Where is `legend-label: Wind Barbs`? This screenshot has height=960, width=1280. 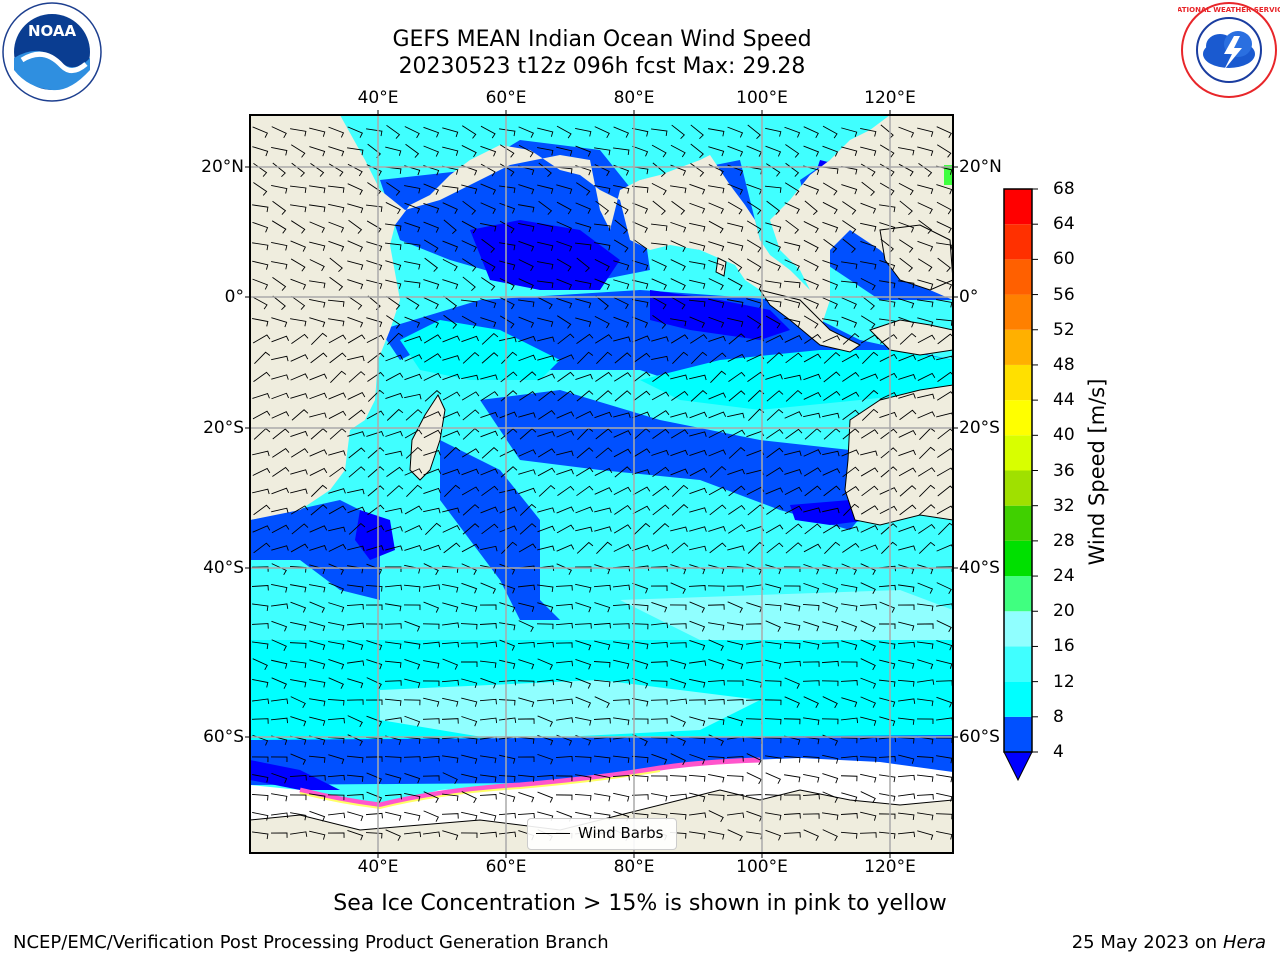
legend-label: Wind Barbs is located at coordinates (621, 833).